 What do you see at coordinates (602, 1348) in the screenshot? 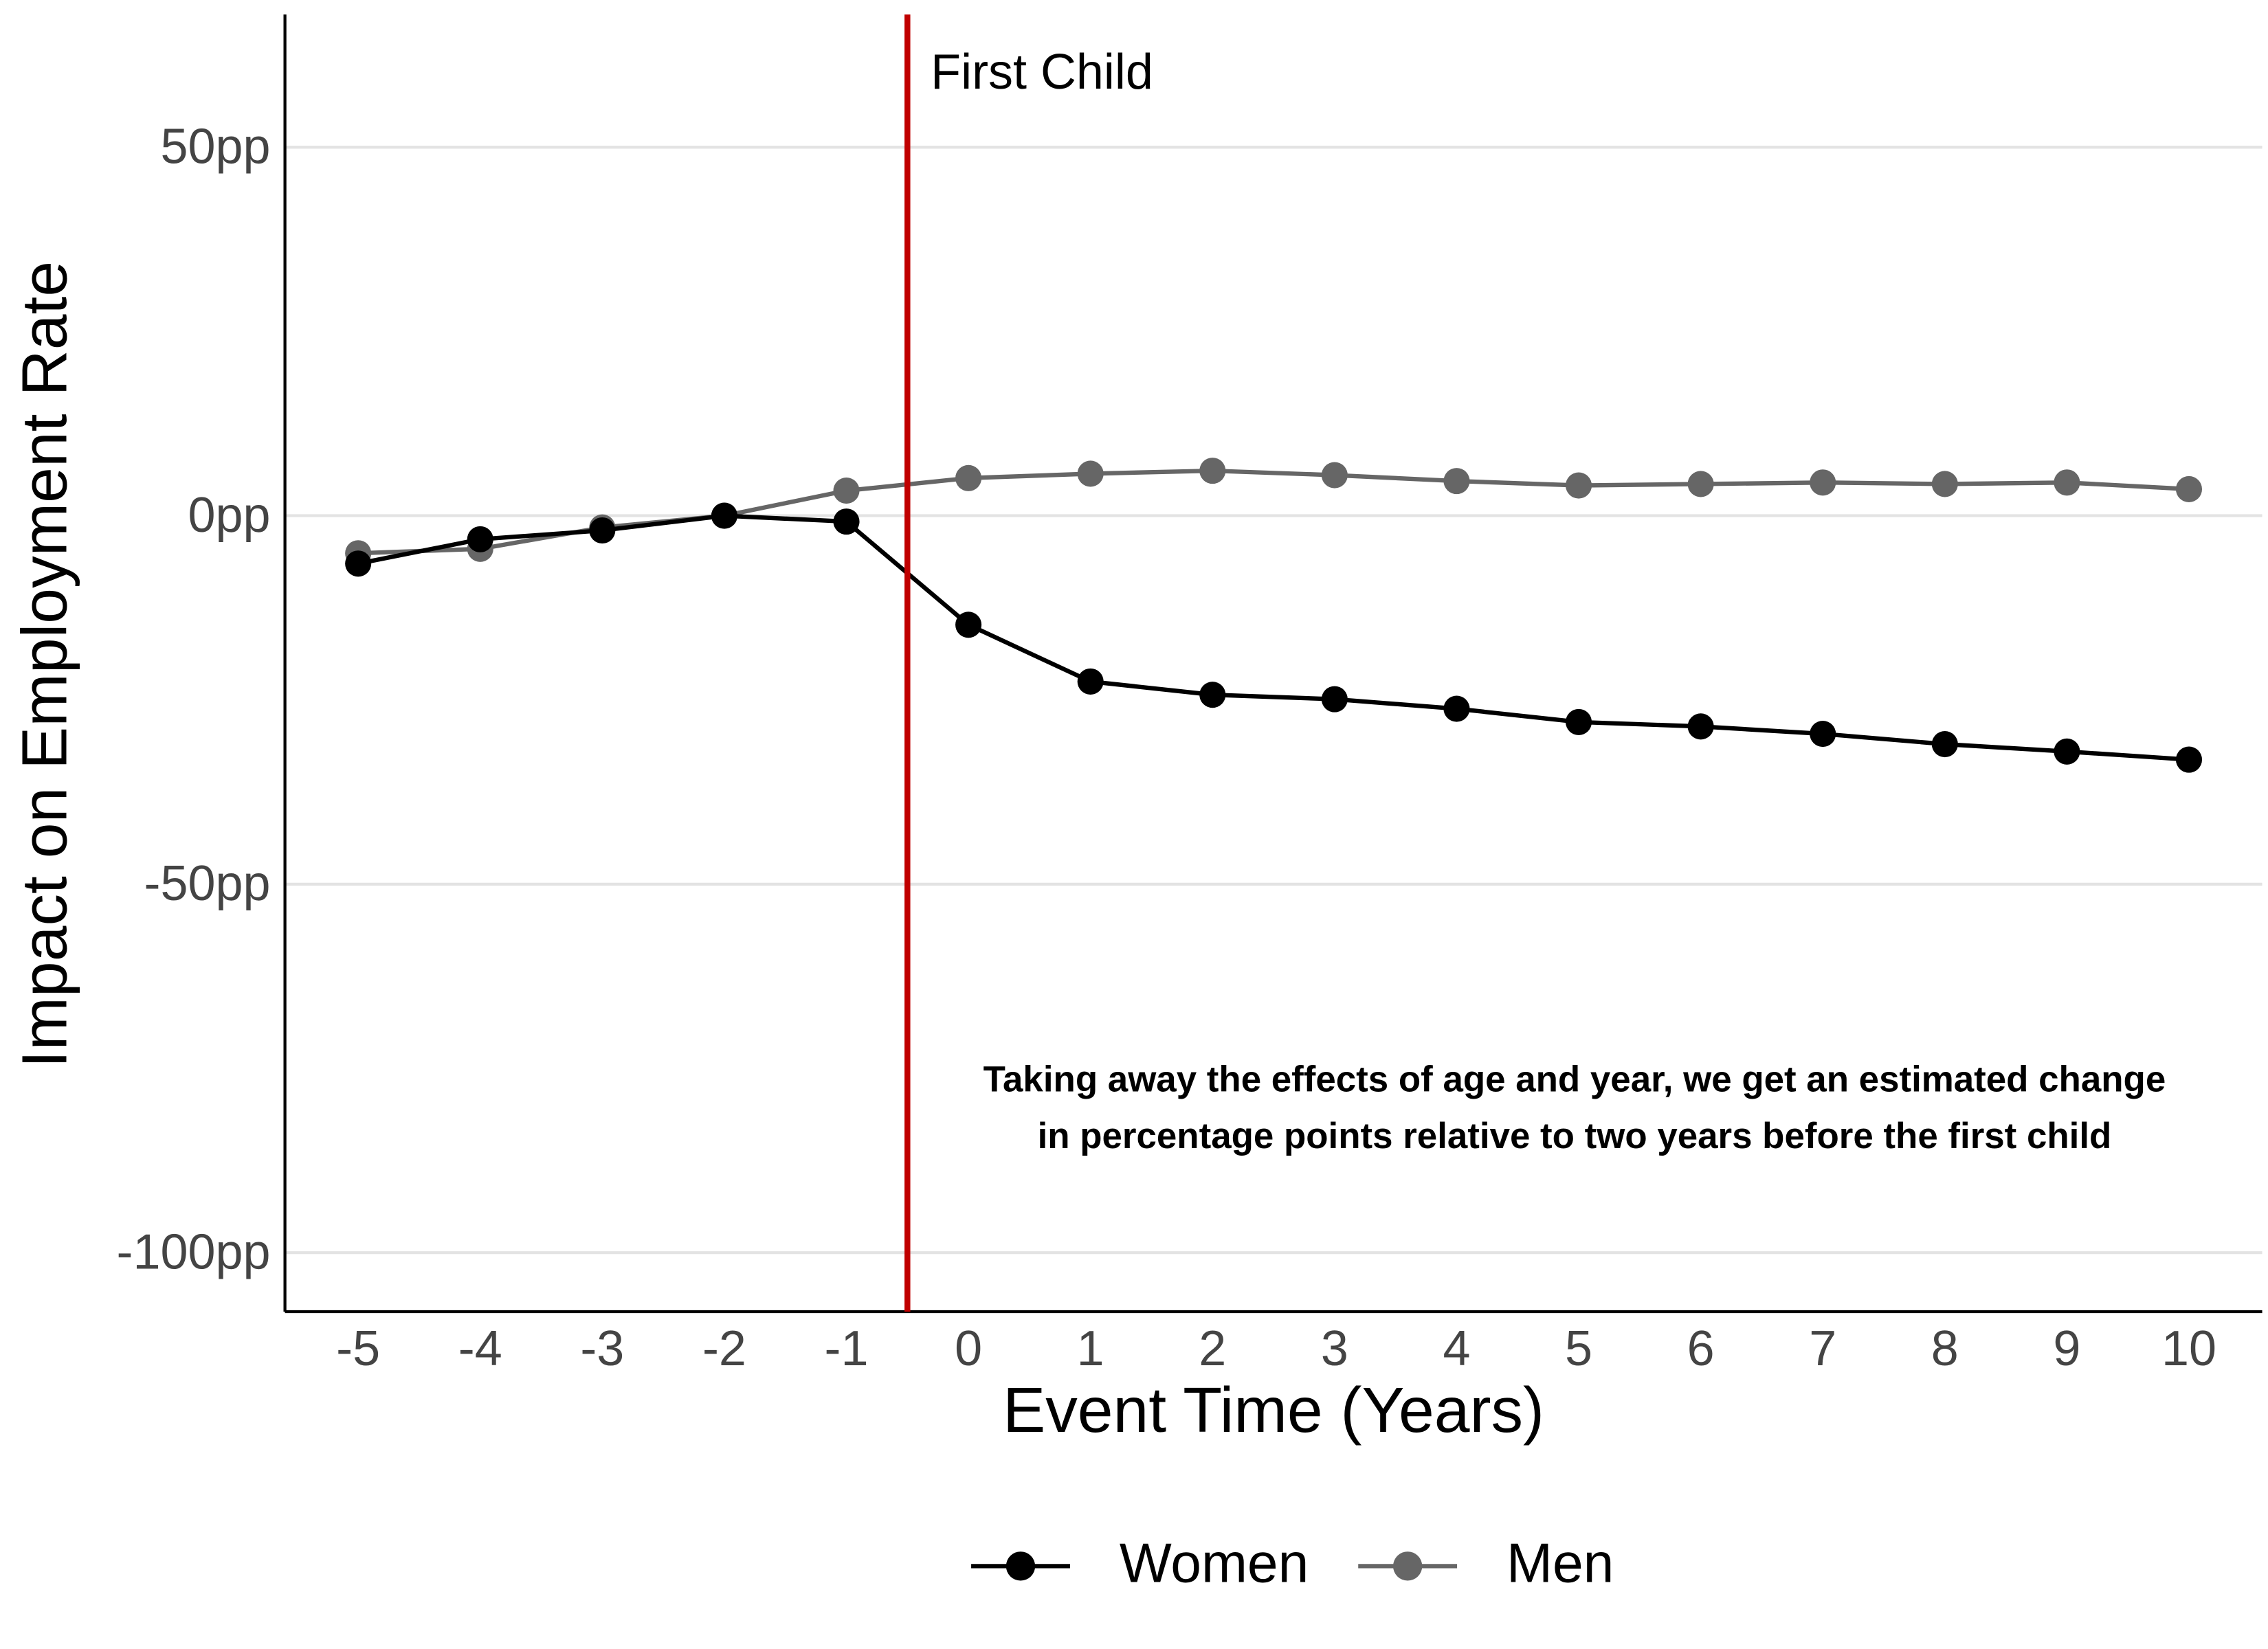
I see `x-tick-label: -3` at bounding box center [602, 1348].